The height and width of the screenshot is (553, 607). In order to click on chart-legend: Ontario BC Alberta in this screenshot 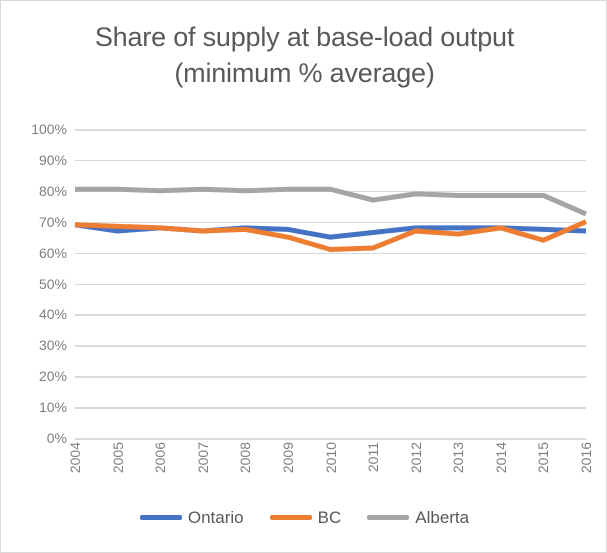, I will do `click(303, 517)`.